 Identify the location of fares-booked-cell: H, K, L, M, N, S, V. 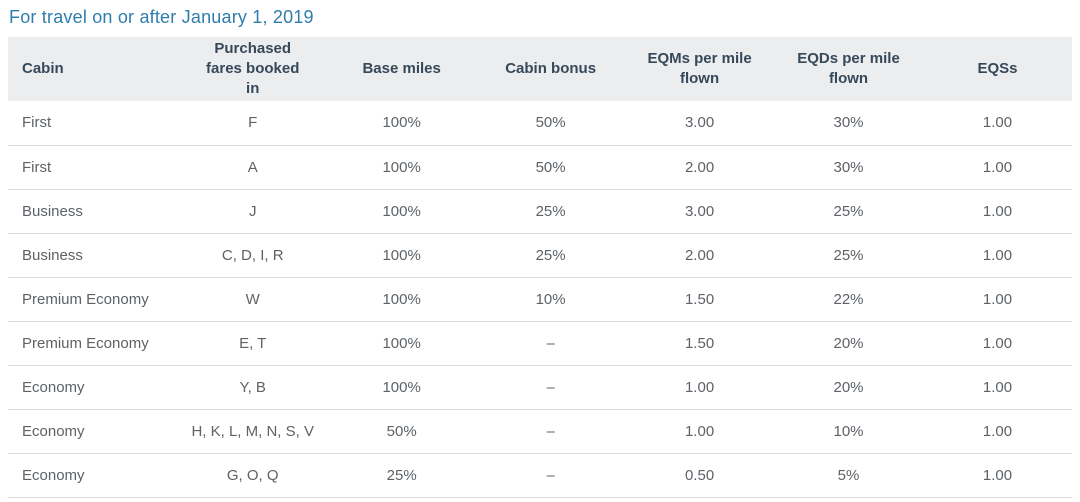
(253, 431).